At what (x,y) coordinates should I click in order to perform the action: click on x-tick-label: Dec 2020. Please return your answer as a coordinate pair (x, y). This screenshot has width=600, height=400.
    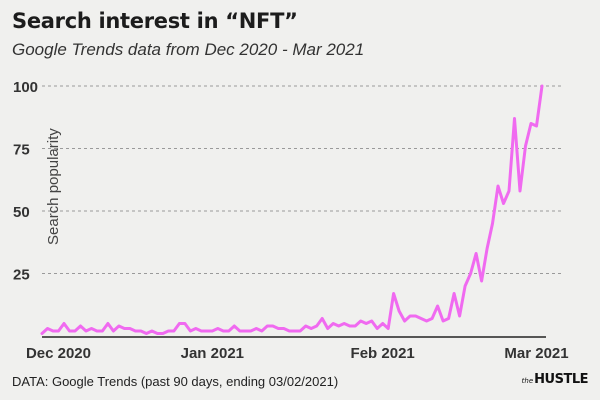
    Looking at the image, I should click on (58, 353).